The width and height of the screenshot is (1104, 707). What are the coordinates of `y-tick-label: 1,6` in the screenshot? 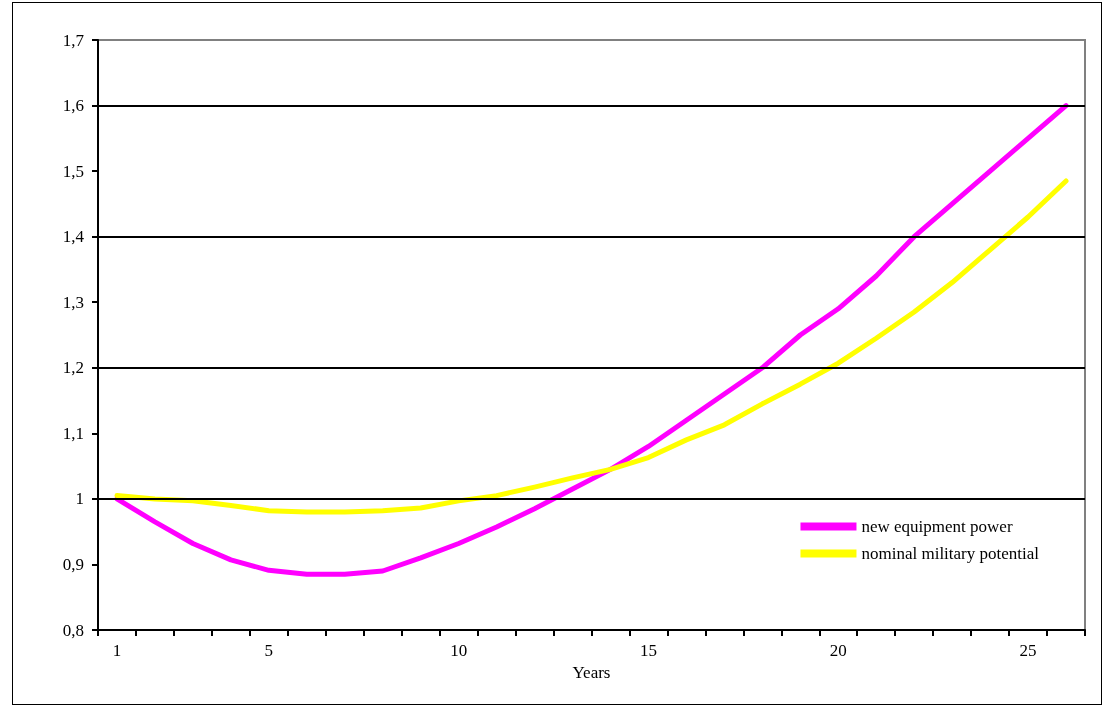 It's located at (73, 106).